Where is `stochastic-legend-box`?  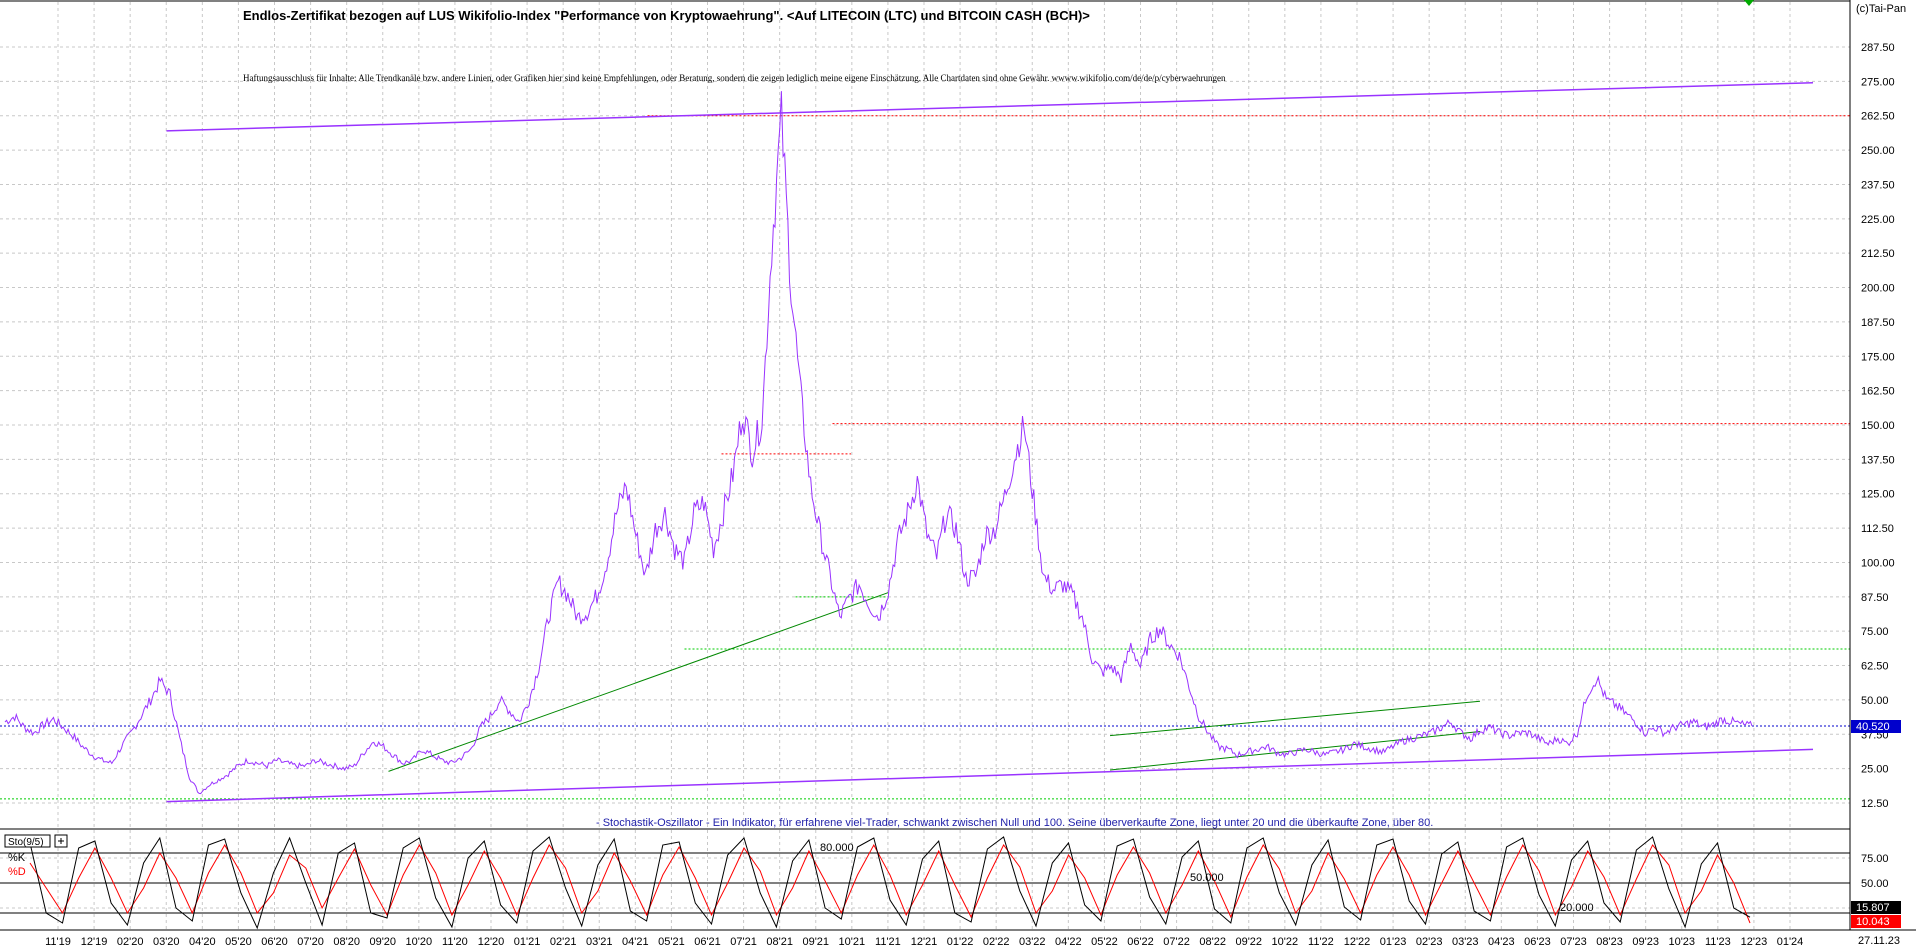 stochastic-legend-box is located at coordinates (27, 841).